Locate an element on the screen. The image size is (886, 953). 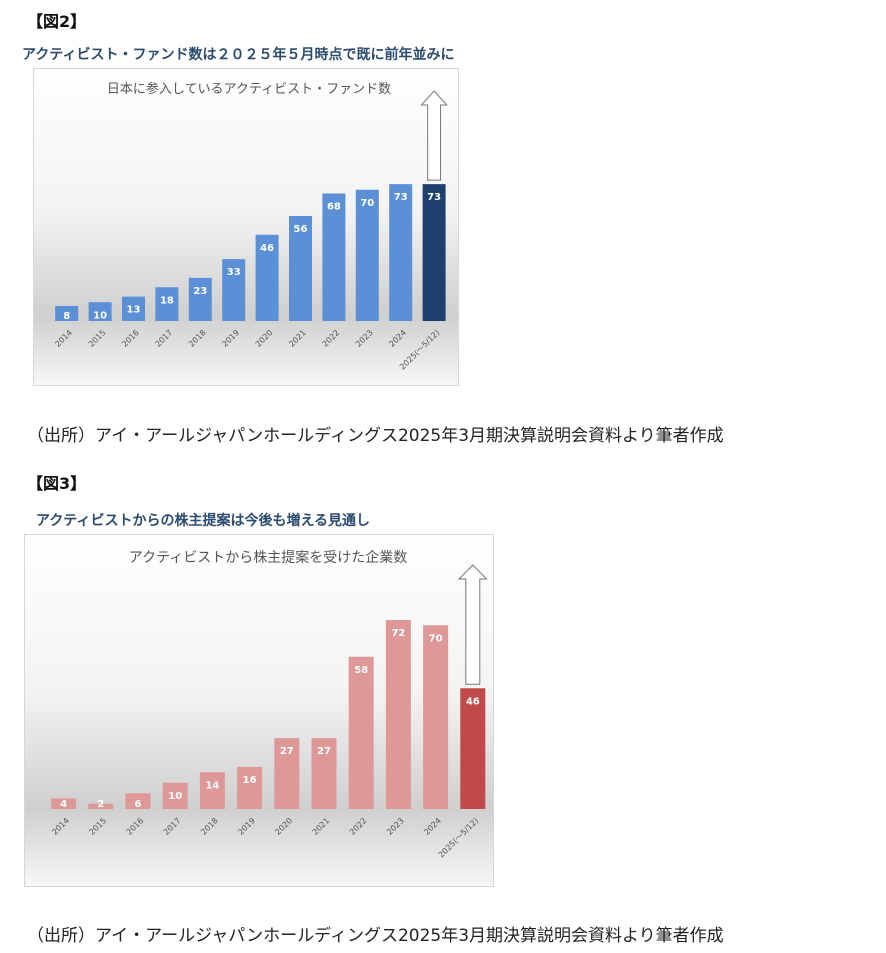
fund-value-label: 8 is located at coordinates (66, 316).